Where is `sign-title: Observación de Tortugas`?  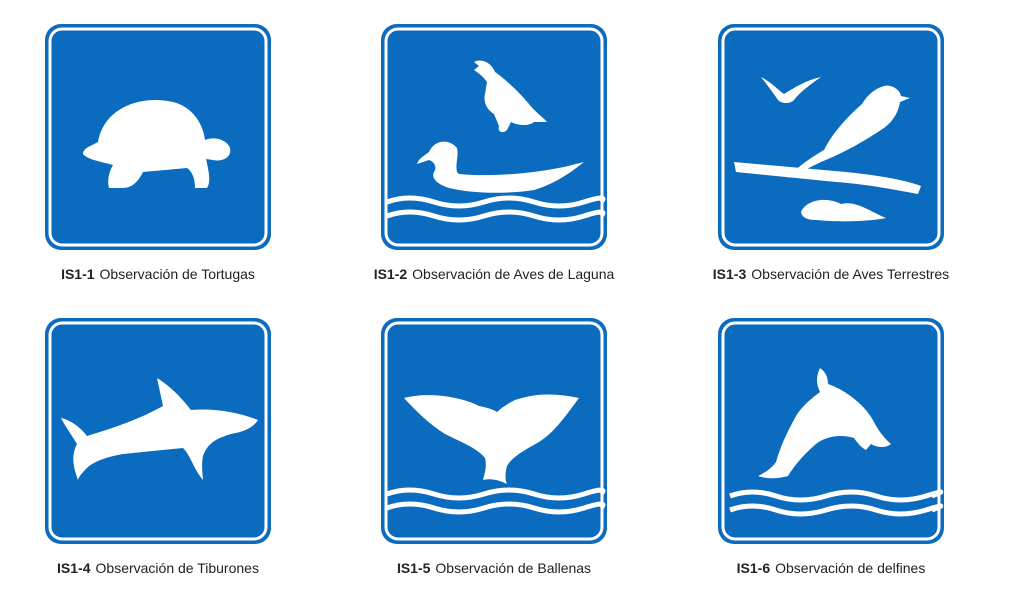 sign-title: Observación de Tortugas is located at coordinates (177, 274).